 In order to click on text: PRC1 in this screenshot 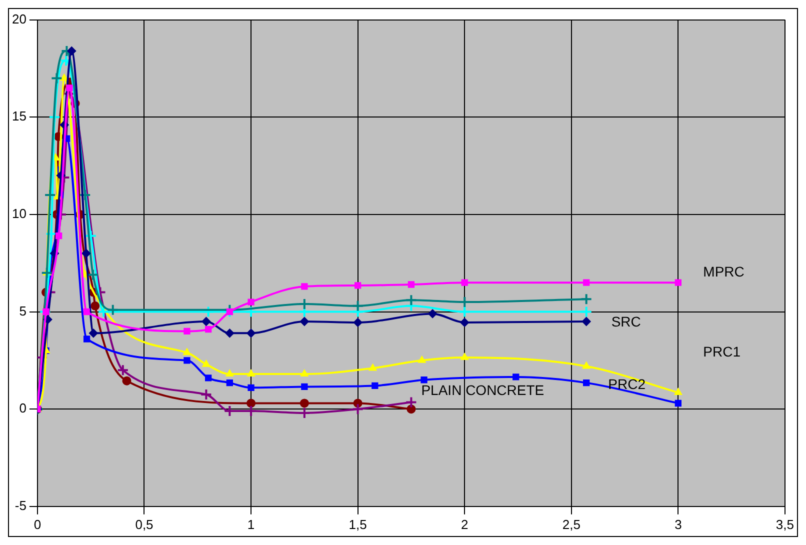, I will do `click(722, 351)`.